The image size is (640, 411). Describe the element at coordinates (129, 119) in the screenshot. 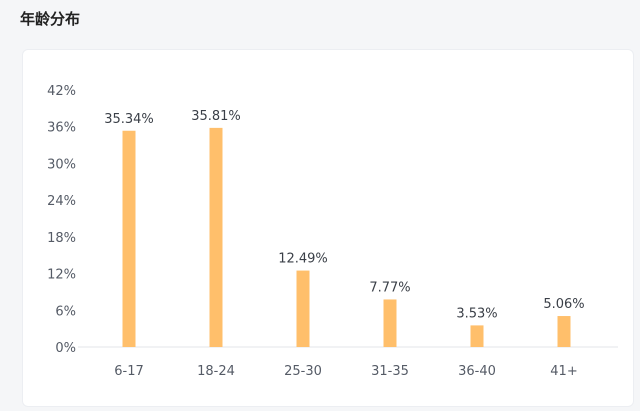

I see `data-label: 35.34%` at that location.